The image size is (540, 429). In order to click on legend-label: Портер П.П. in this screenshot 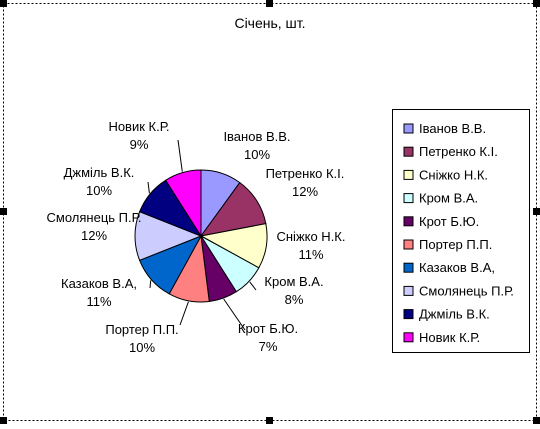, I will do `click(455, 244)`.